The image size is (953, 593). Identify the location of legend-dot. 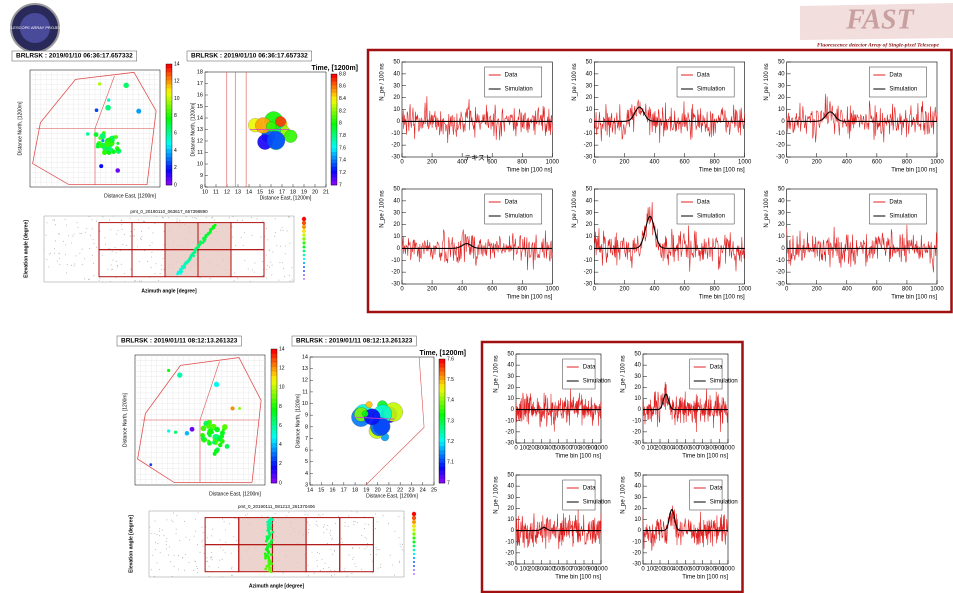
(304, 219).